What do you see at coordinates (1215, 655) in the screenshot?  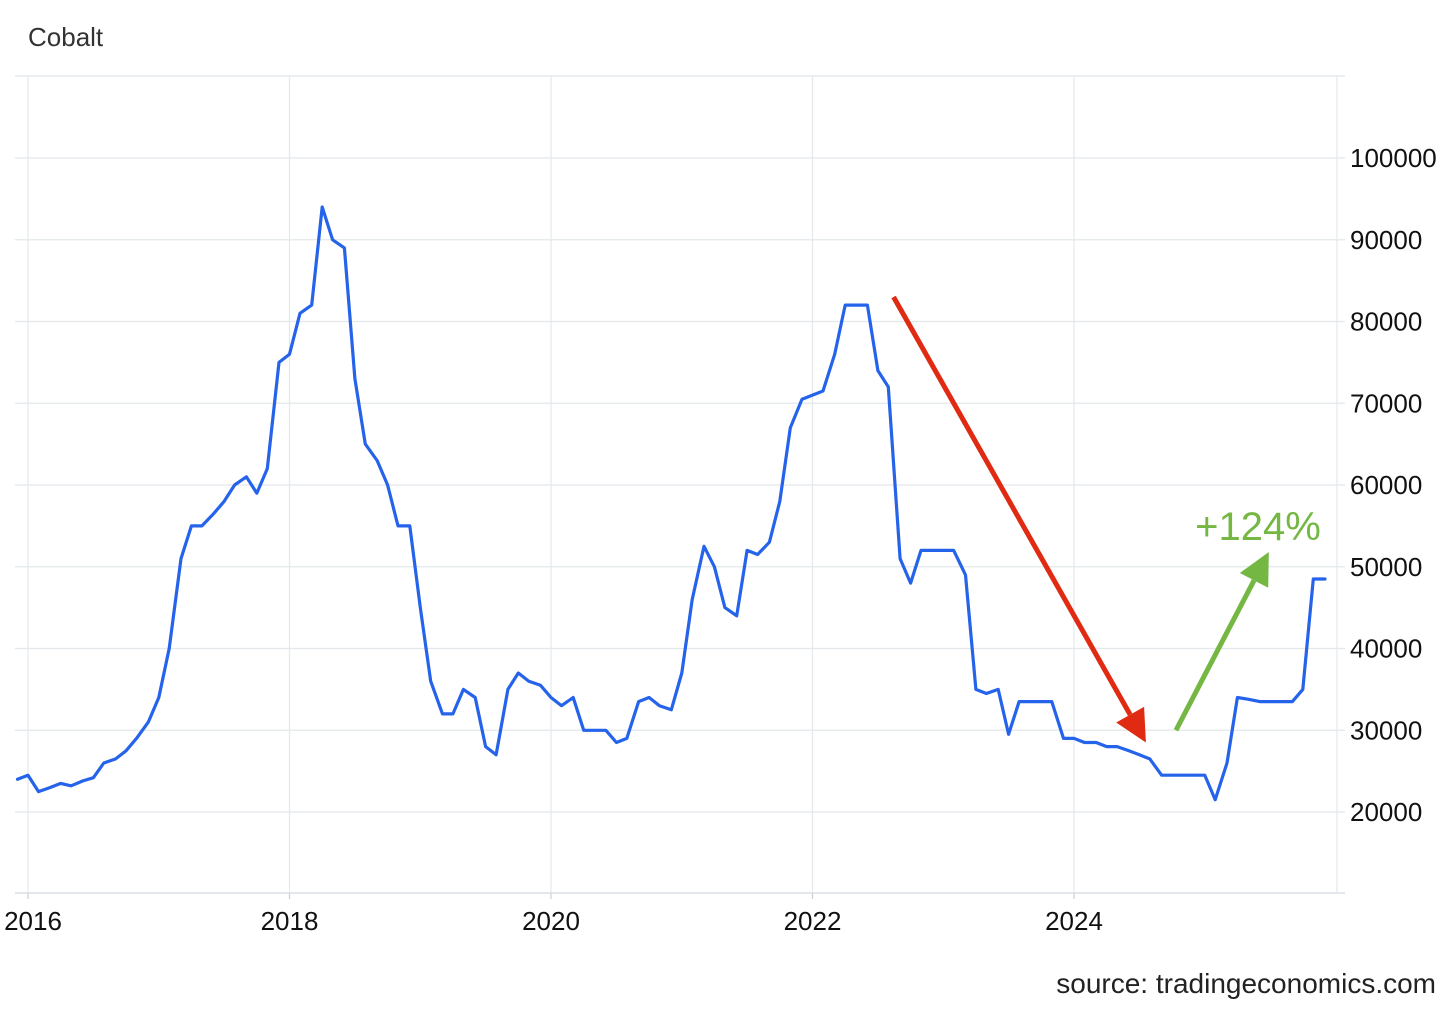 I see `rise-arrow-shaft` at bounding box center [1215, 655].